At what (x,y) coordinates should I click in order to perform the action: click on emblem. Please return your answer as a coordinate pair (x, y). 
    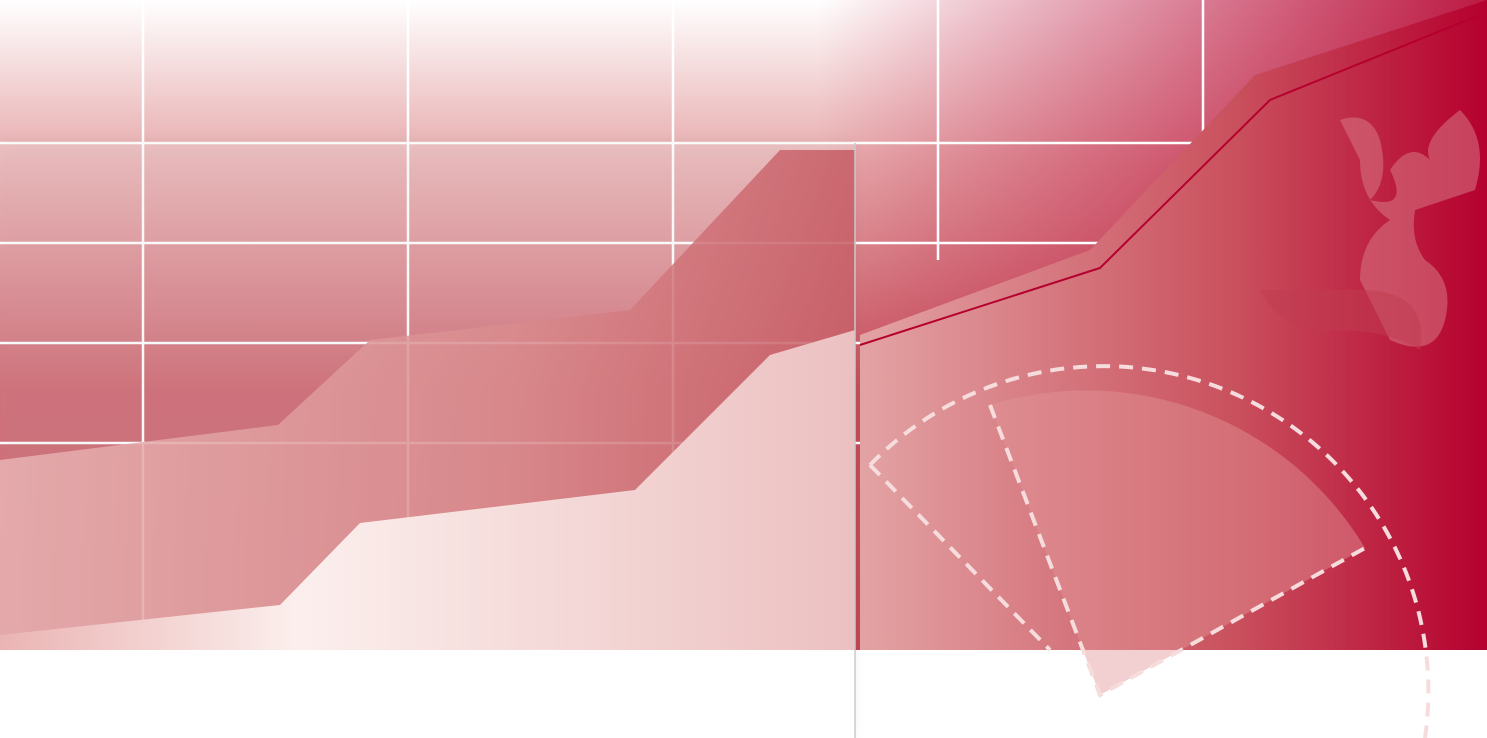
    Looking at the image, I should click on (1410, 228).